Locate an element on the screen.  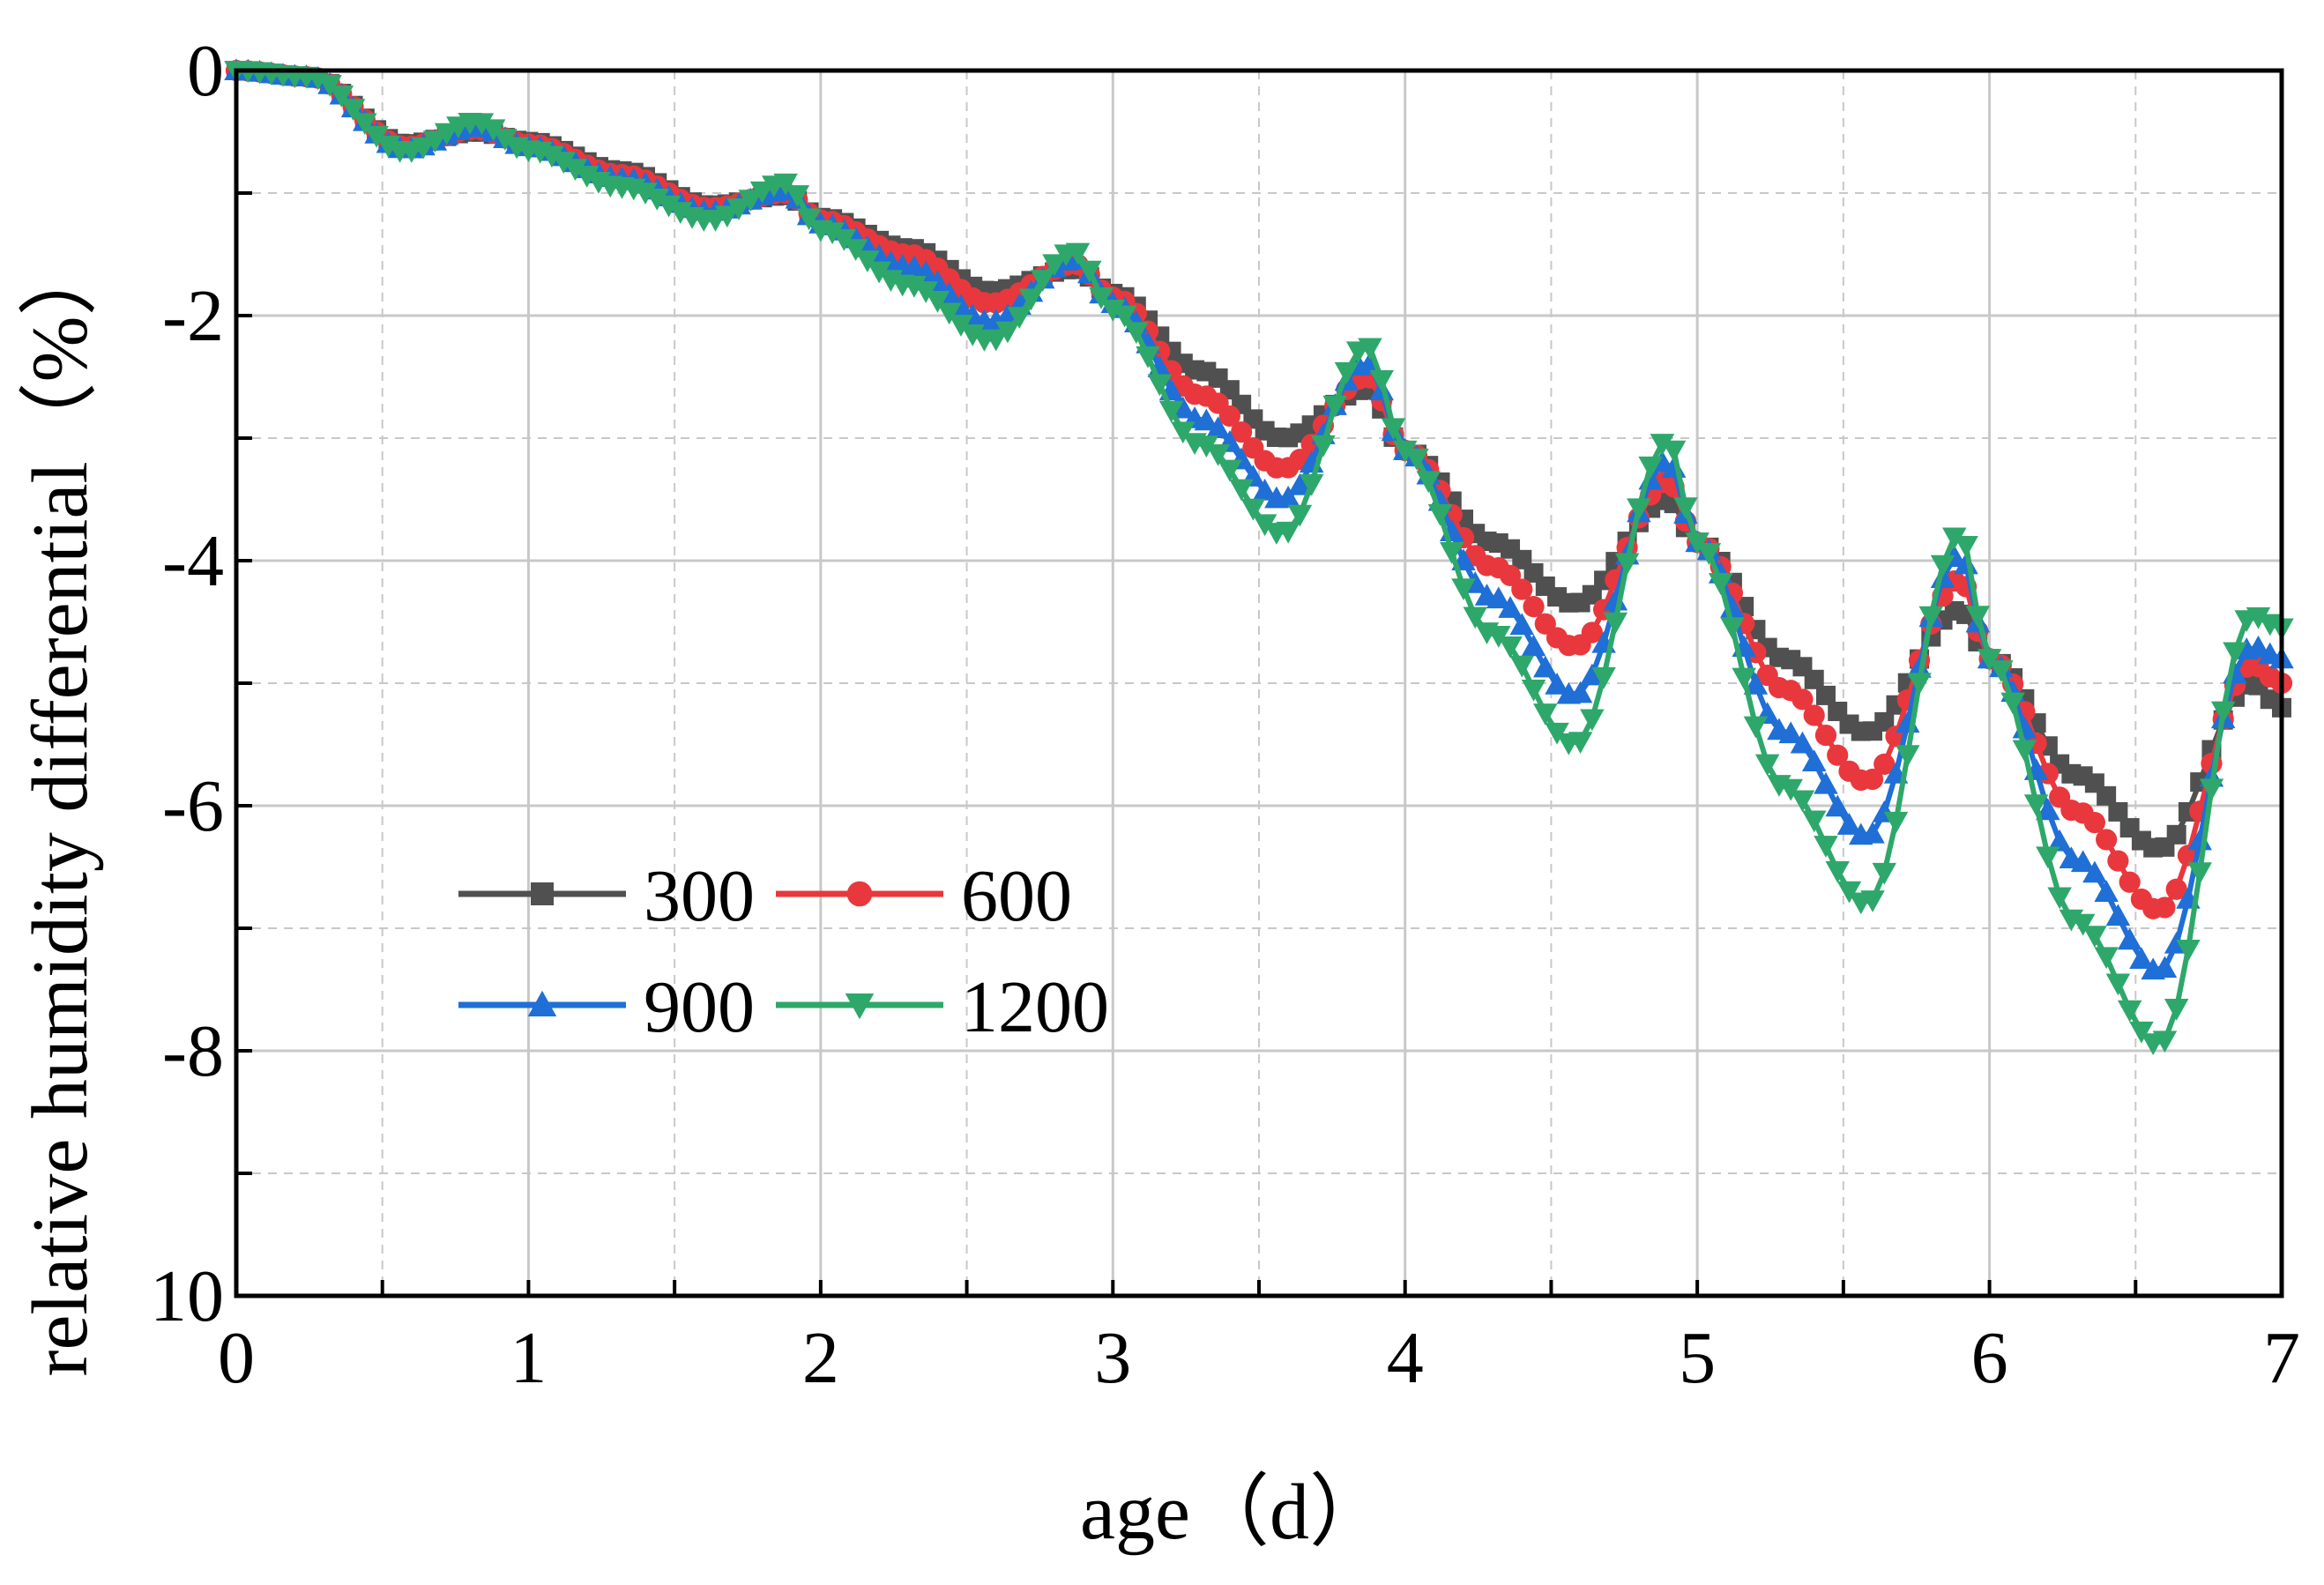
x-tick-label: 1 is located at coordinates (528, 1358).